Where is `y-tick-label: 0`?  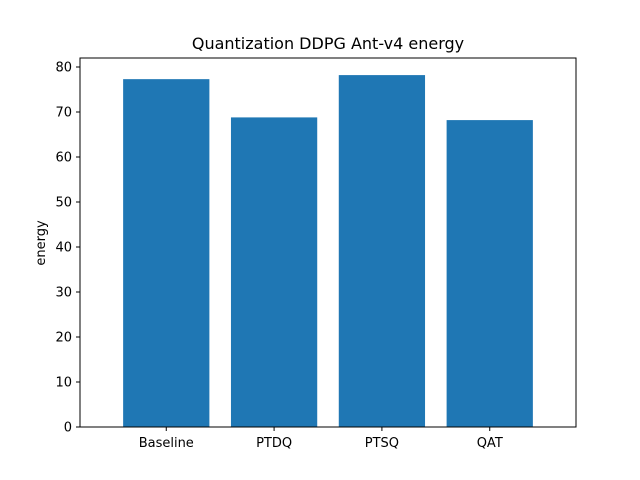
y-tick-label: 0 is located at coordinates (68, 428).